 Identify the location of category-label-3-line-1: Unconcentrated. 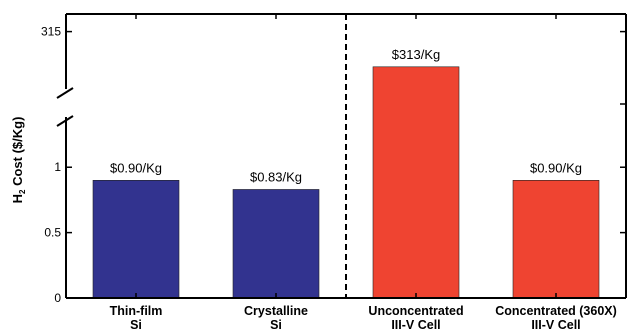
(415, 311).